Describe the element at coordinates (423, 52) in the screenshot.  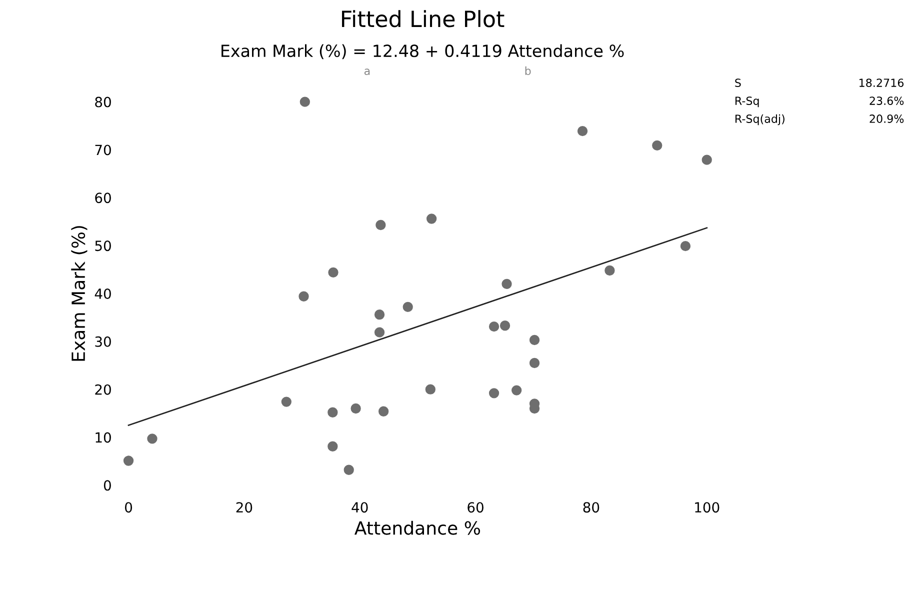
I see `chart-subtitle: Exam Mark (%) = 12.48 + 0.4119 Attendance %` at that location.